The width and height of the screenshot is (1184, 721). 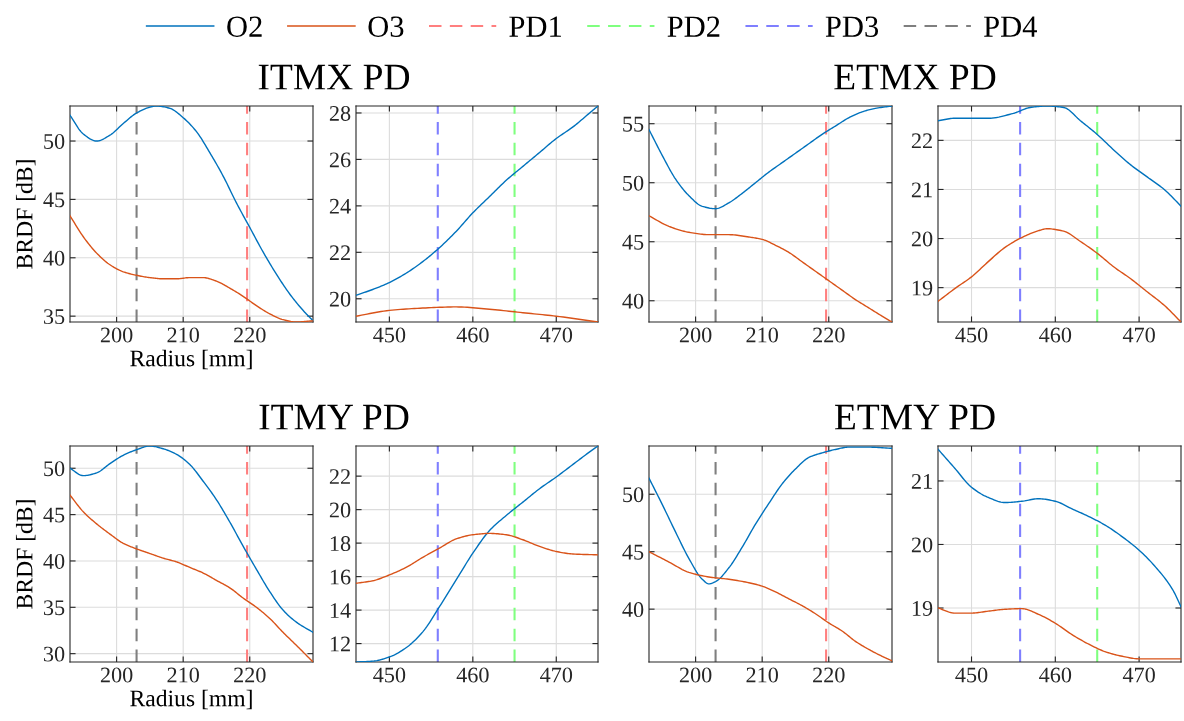 What do you see at coordinates (340, 610) in the screenshot?
I see `y-tick-label: 14` at bounding box center [340, 610].